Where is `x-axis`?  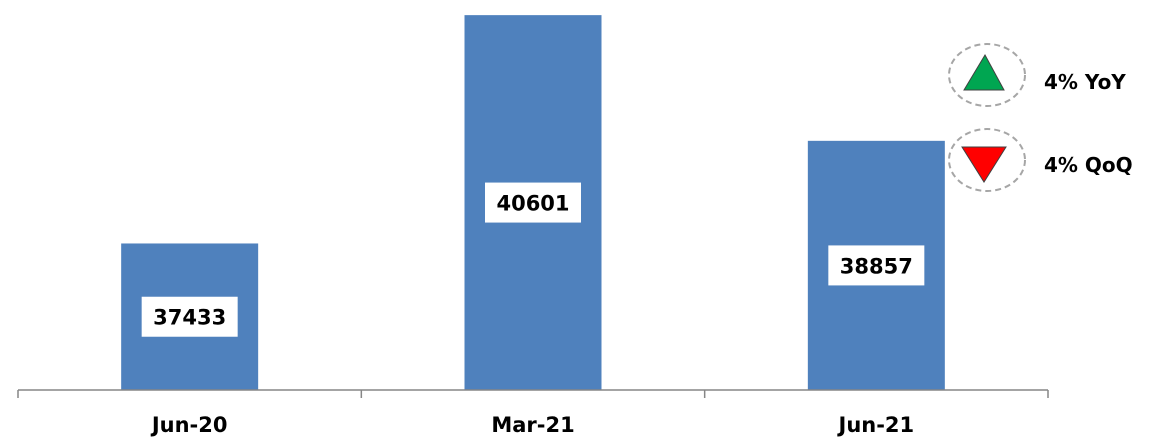
x-axis is located at coordinates (533, 393).